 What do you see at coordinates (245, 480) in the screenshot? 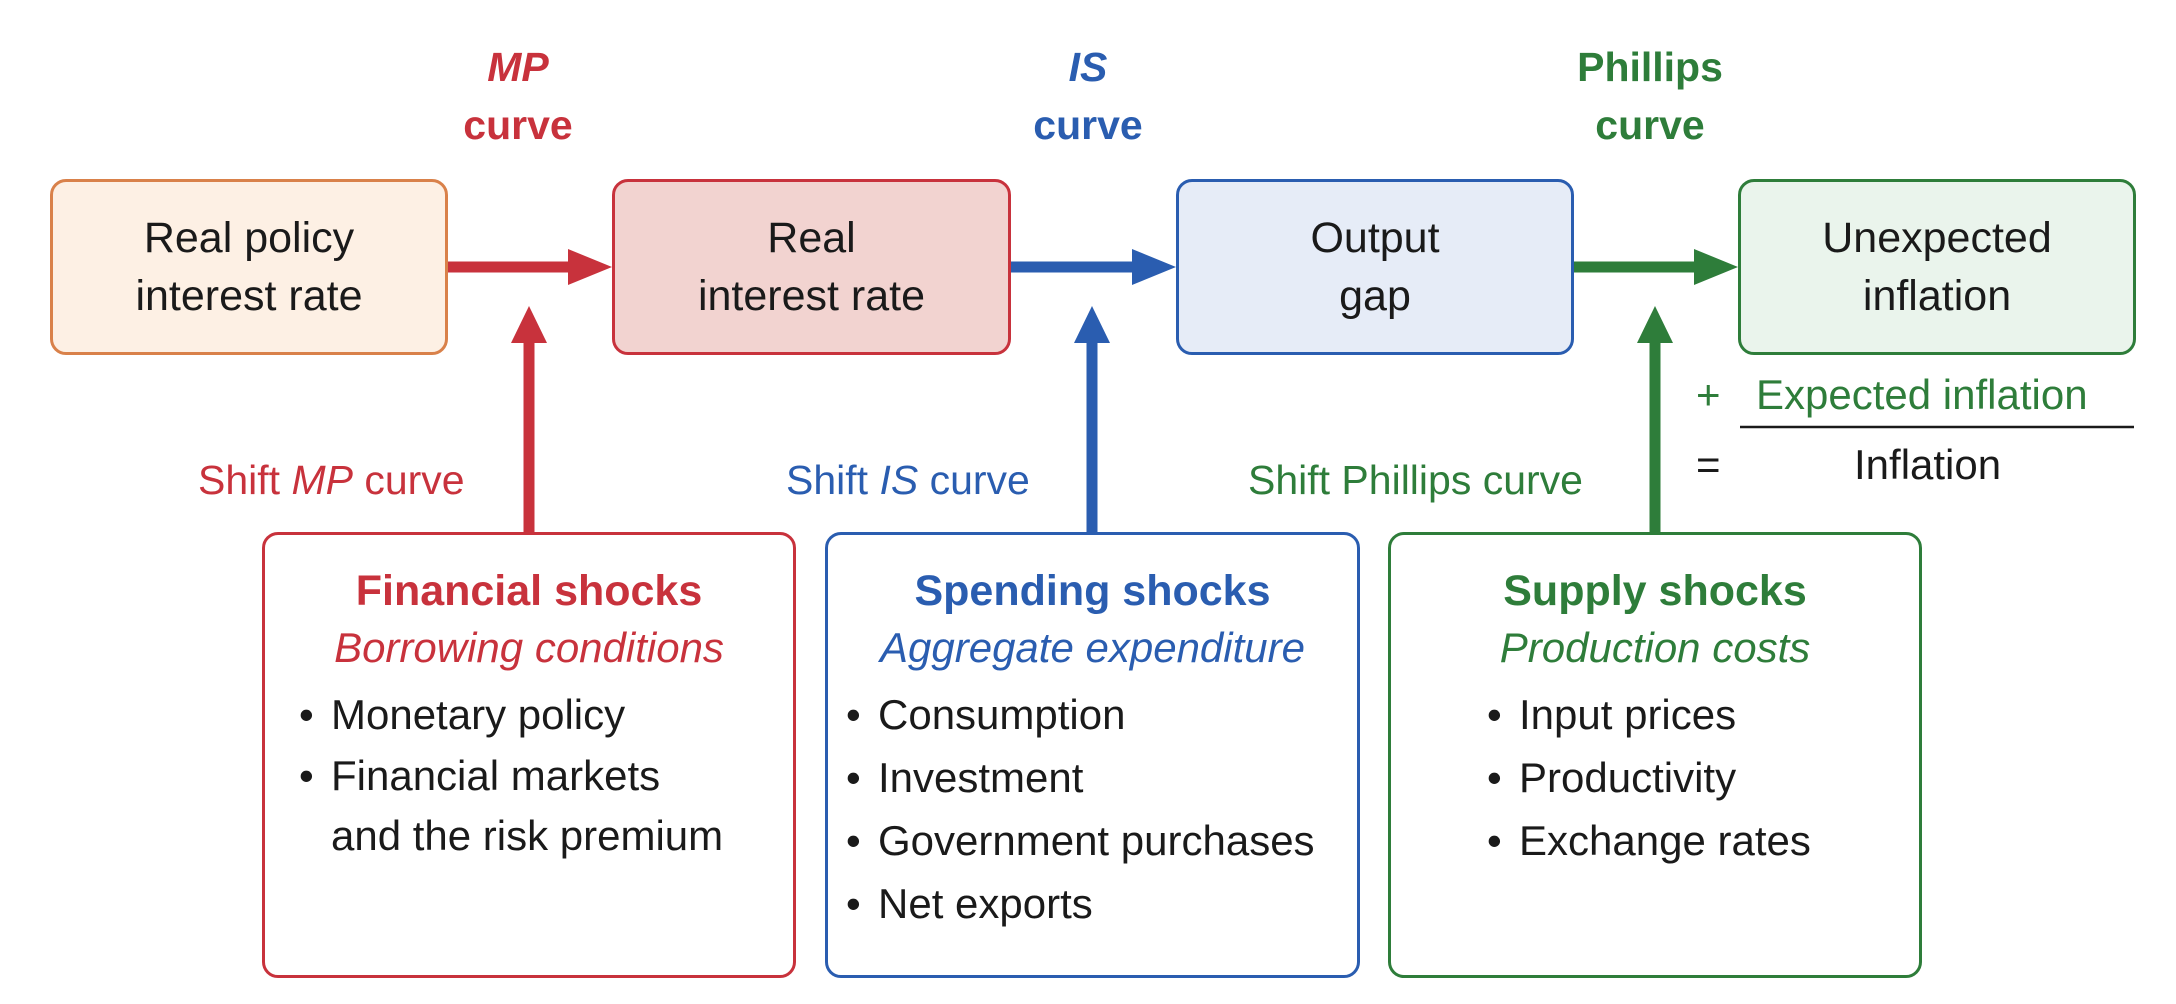
I see `shift-mp-pre: Shift` at bounding box center [245, 480].